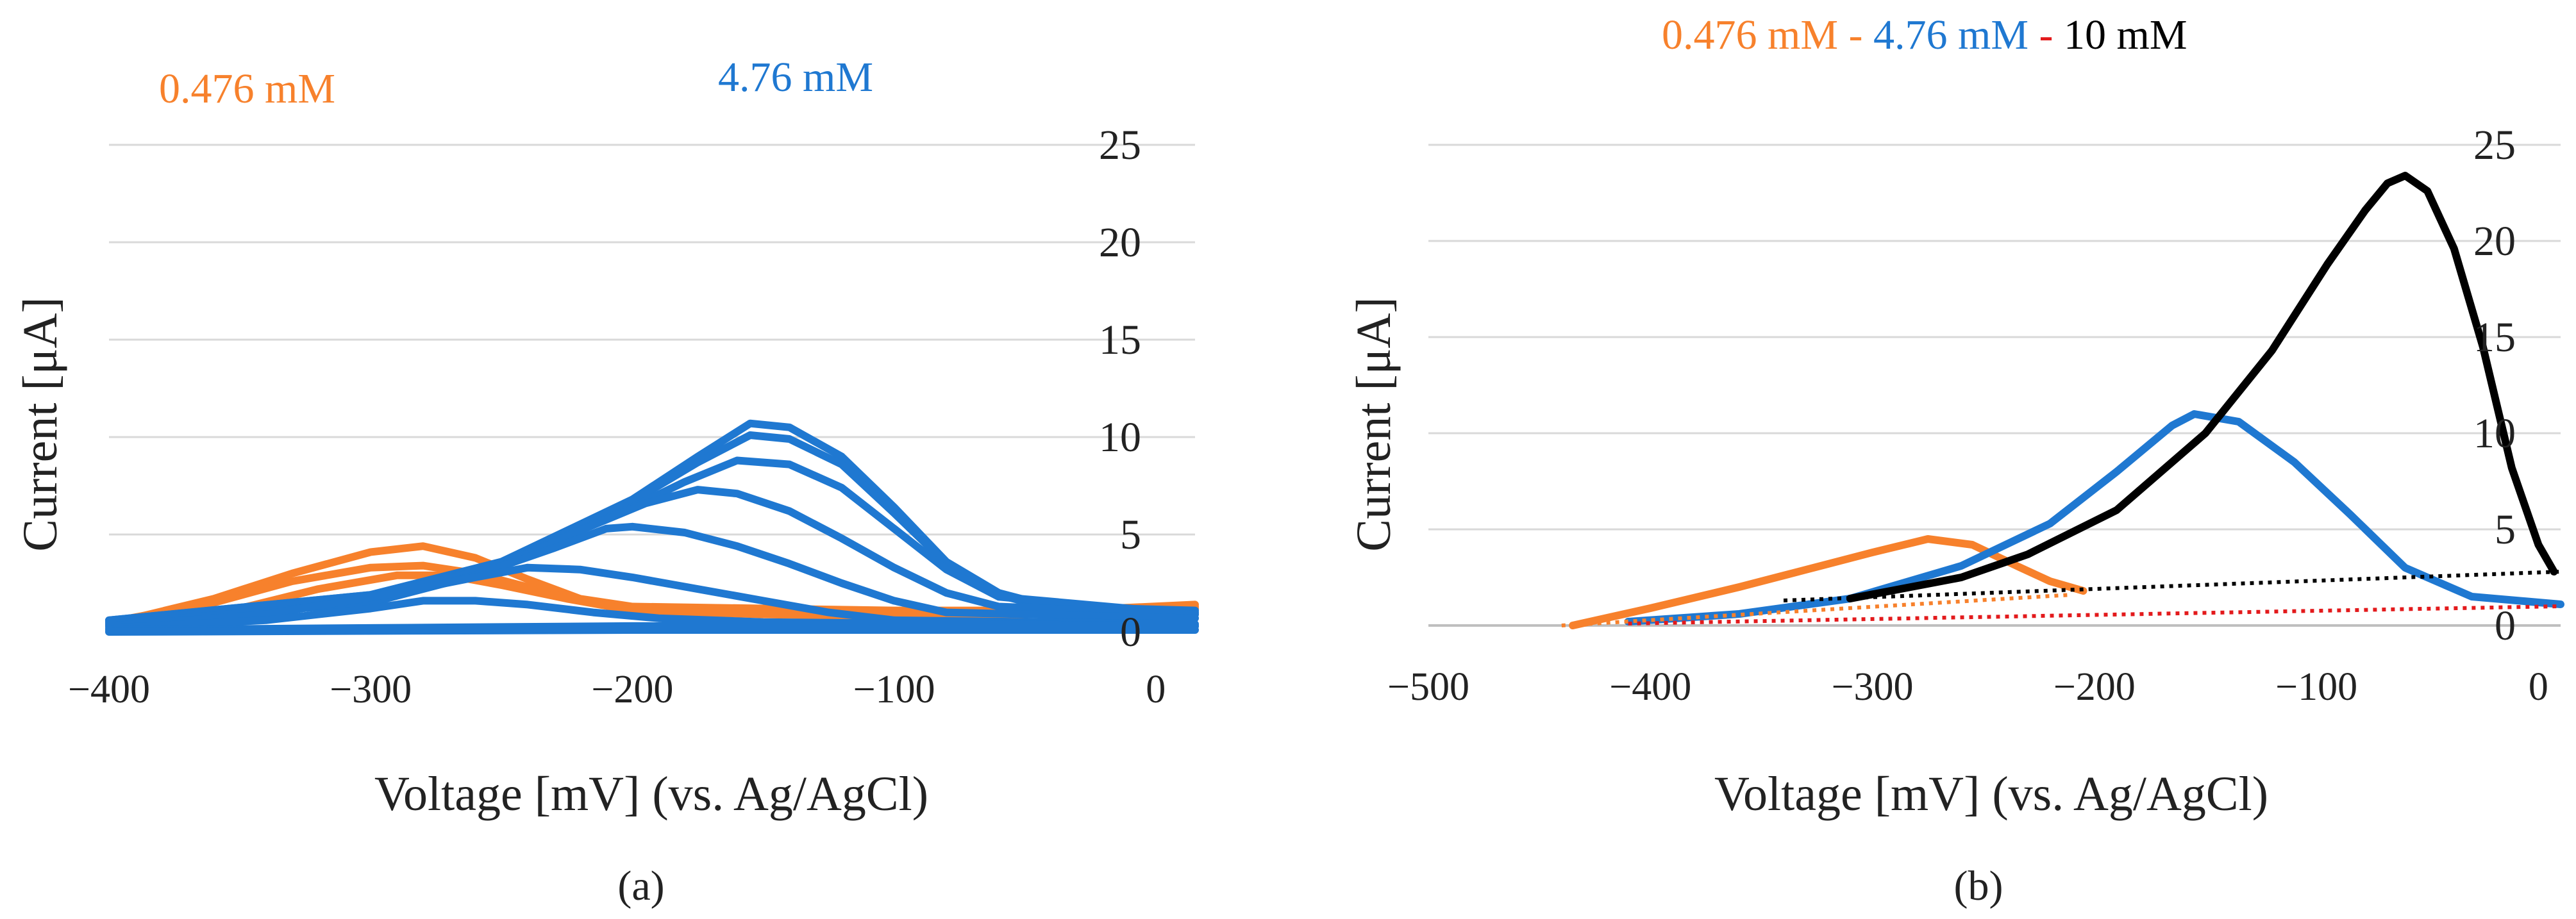 Image resolution: width=2576 pixels, height=919 pixels. What do you see at coordinates (1750, 35) in the screenshot?
I see `panel-b-legend-0476: 0.476 mM` at bounding box center [1750, 35].